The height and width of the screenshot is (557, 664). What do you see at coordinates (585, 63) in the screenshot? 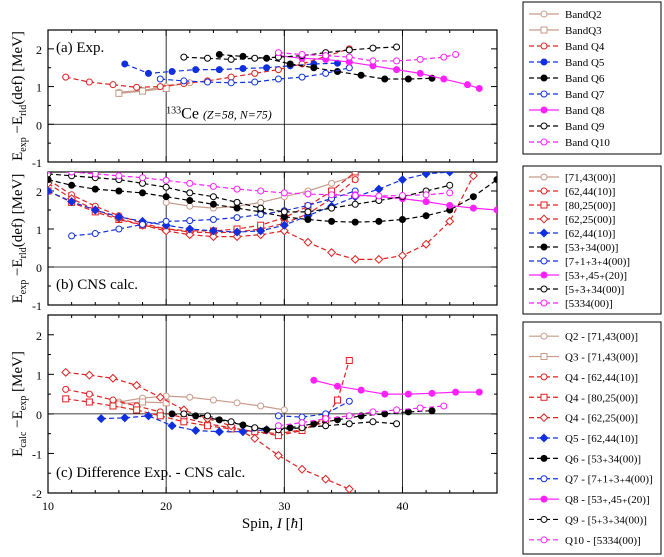
I see `legend-label: Band Q5` at bounding box center [585, 63].